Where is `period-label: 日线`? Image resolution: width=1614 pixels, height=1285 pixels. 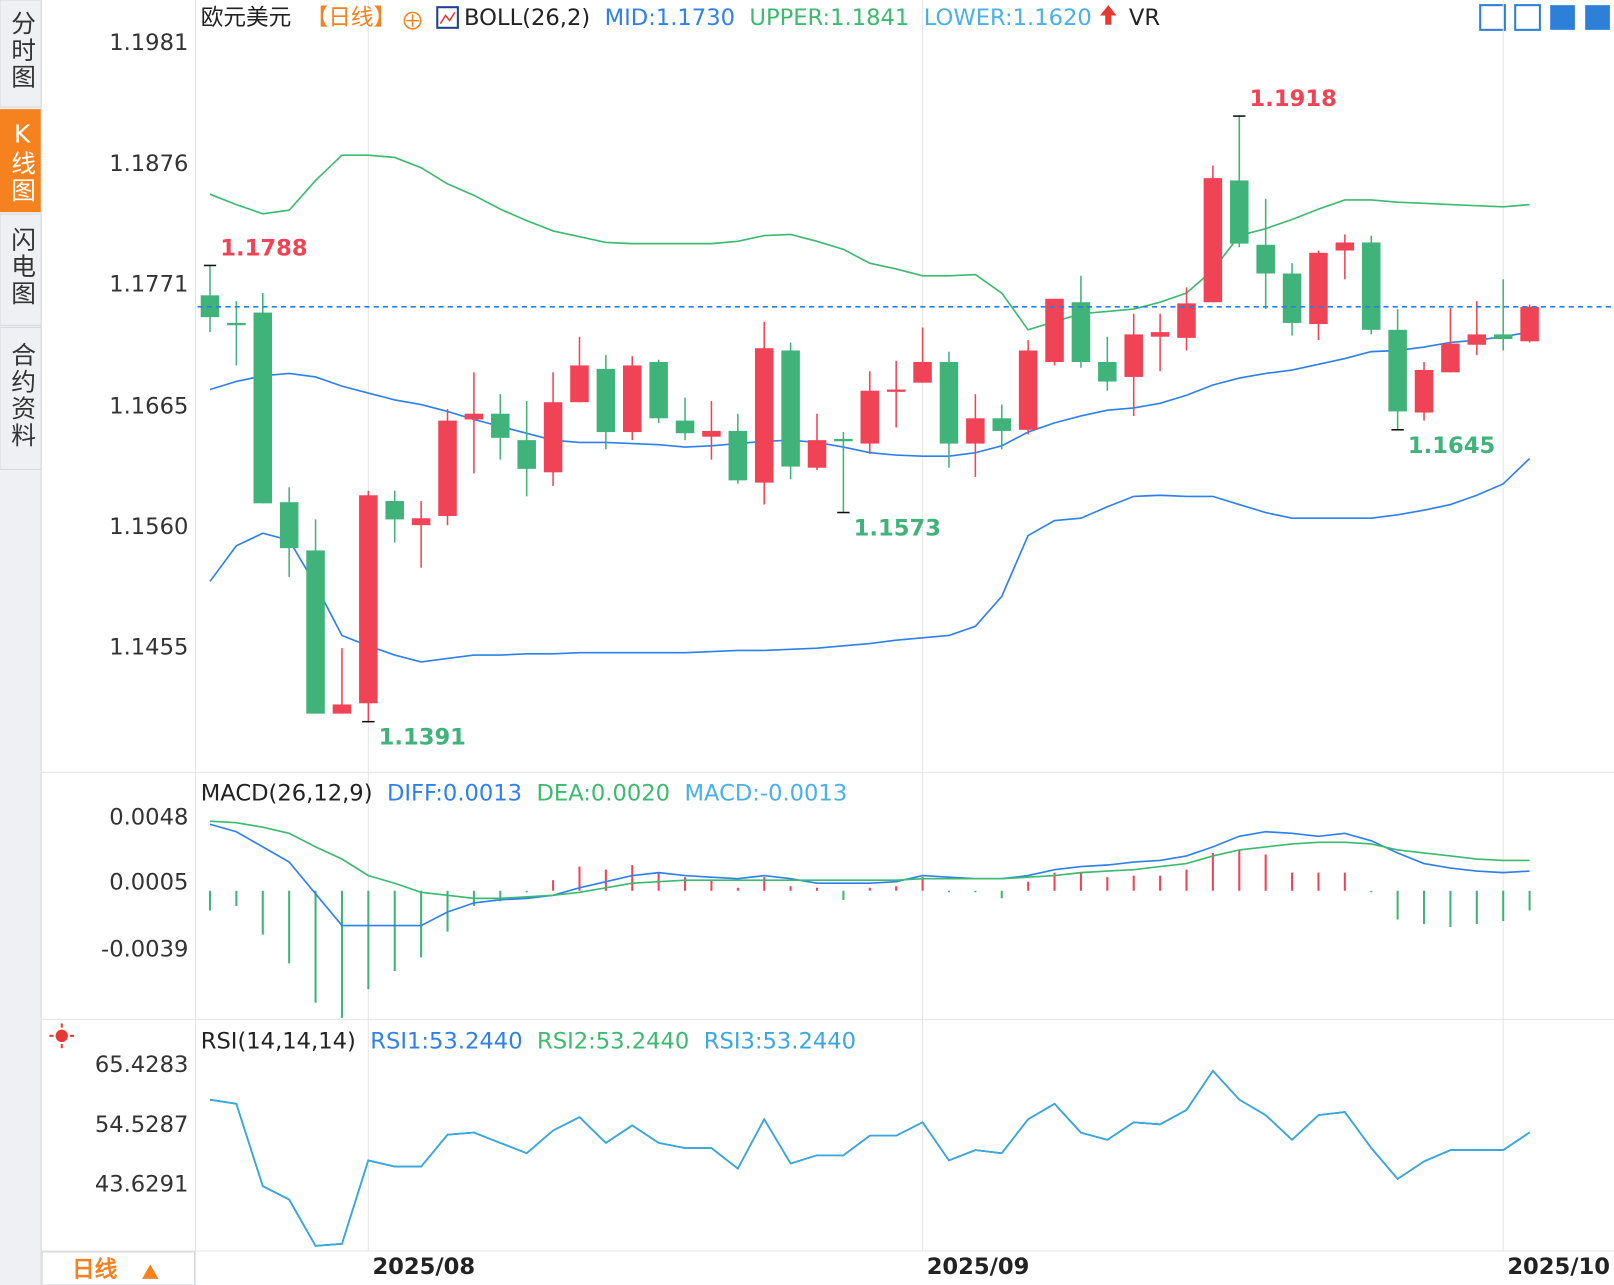
period-label: 日线 is located at coordinates (95, 1269).